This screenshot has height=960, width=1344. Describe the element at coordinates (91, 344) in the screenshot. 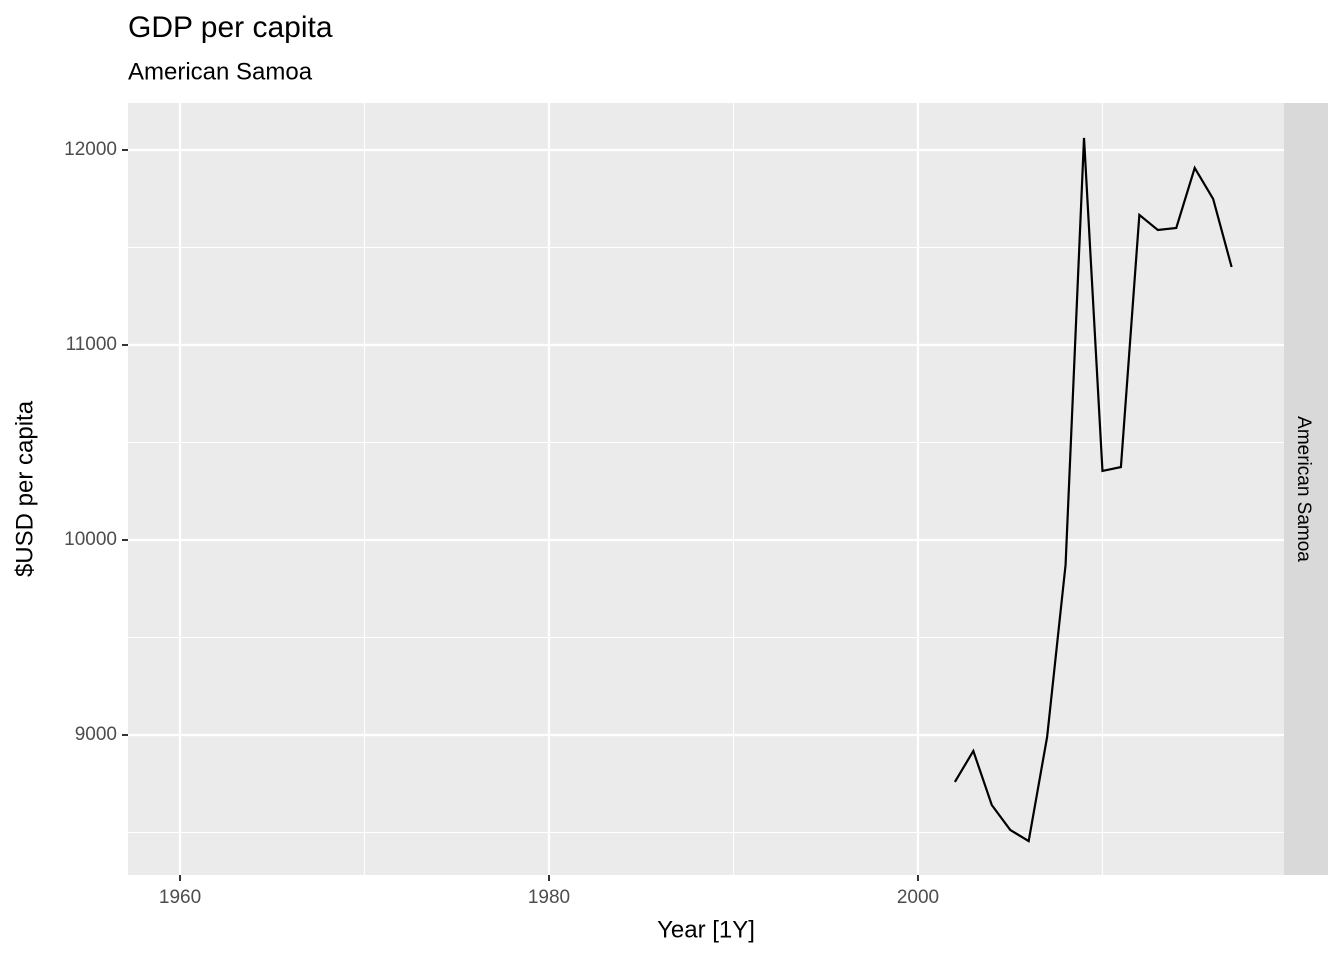

I see `y-tick-label: 11000` at that location.